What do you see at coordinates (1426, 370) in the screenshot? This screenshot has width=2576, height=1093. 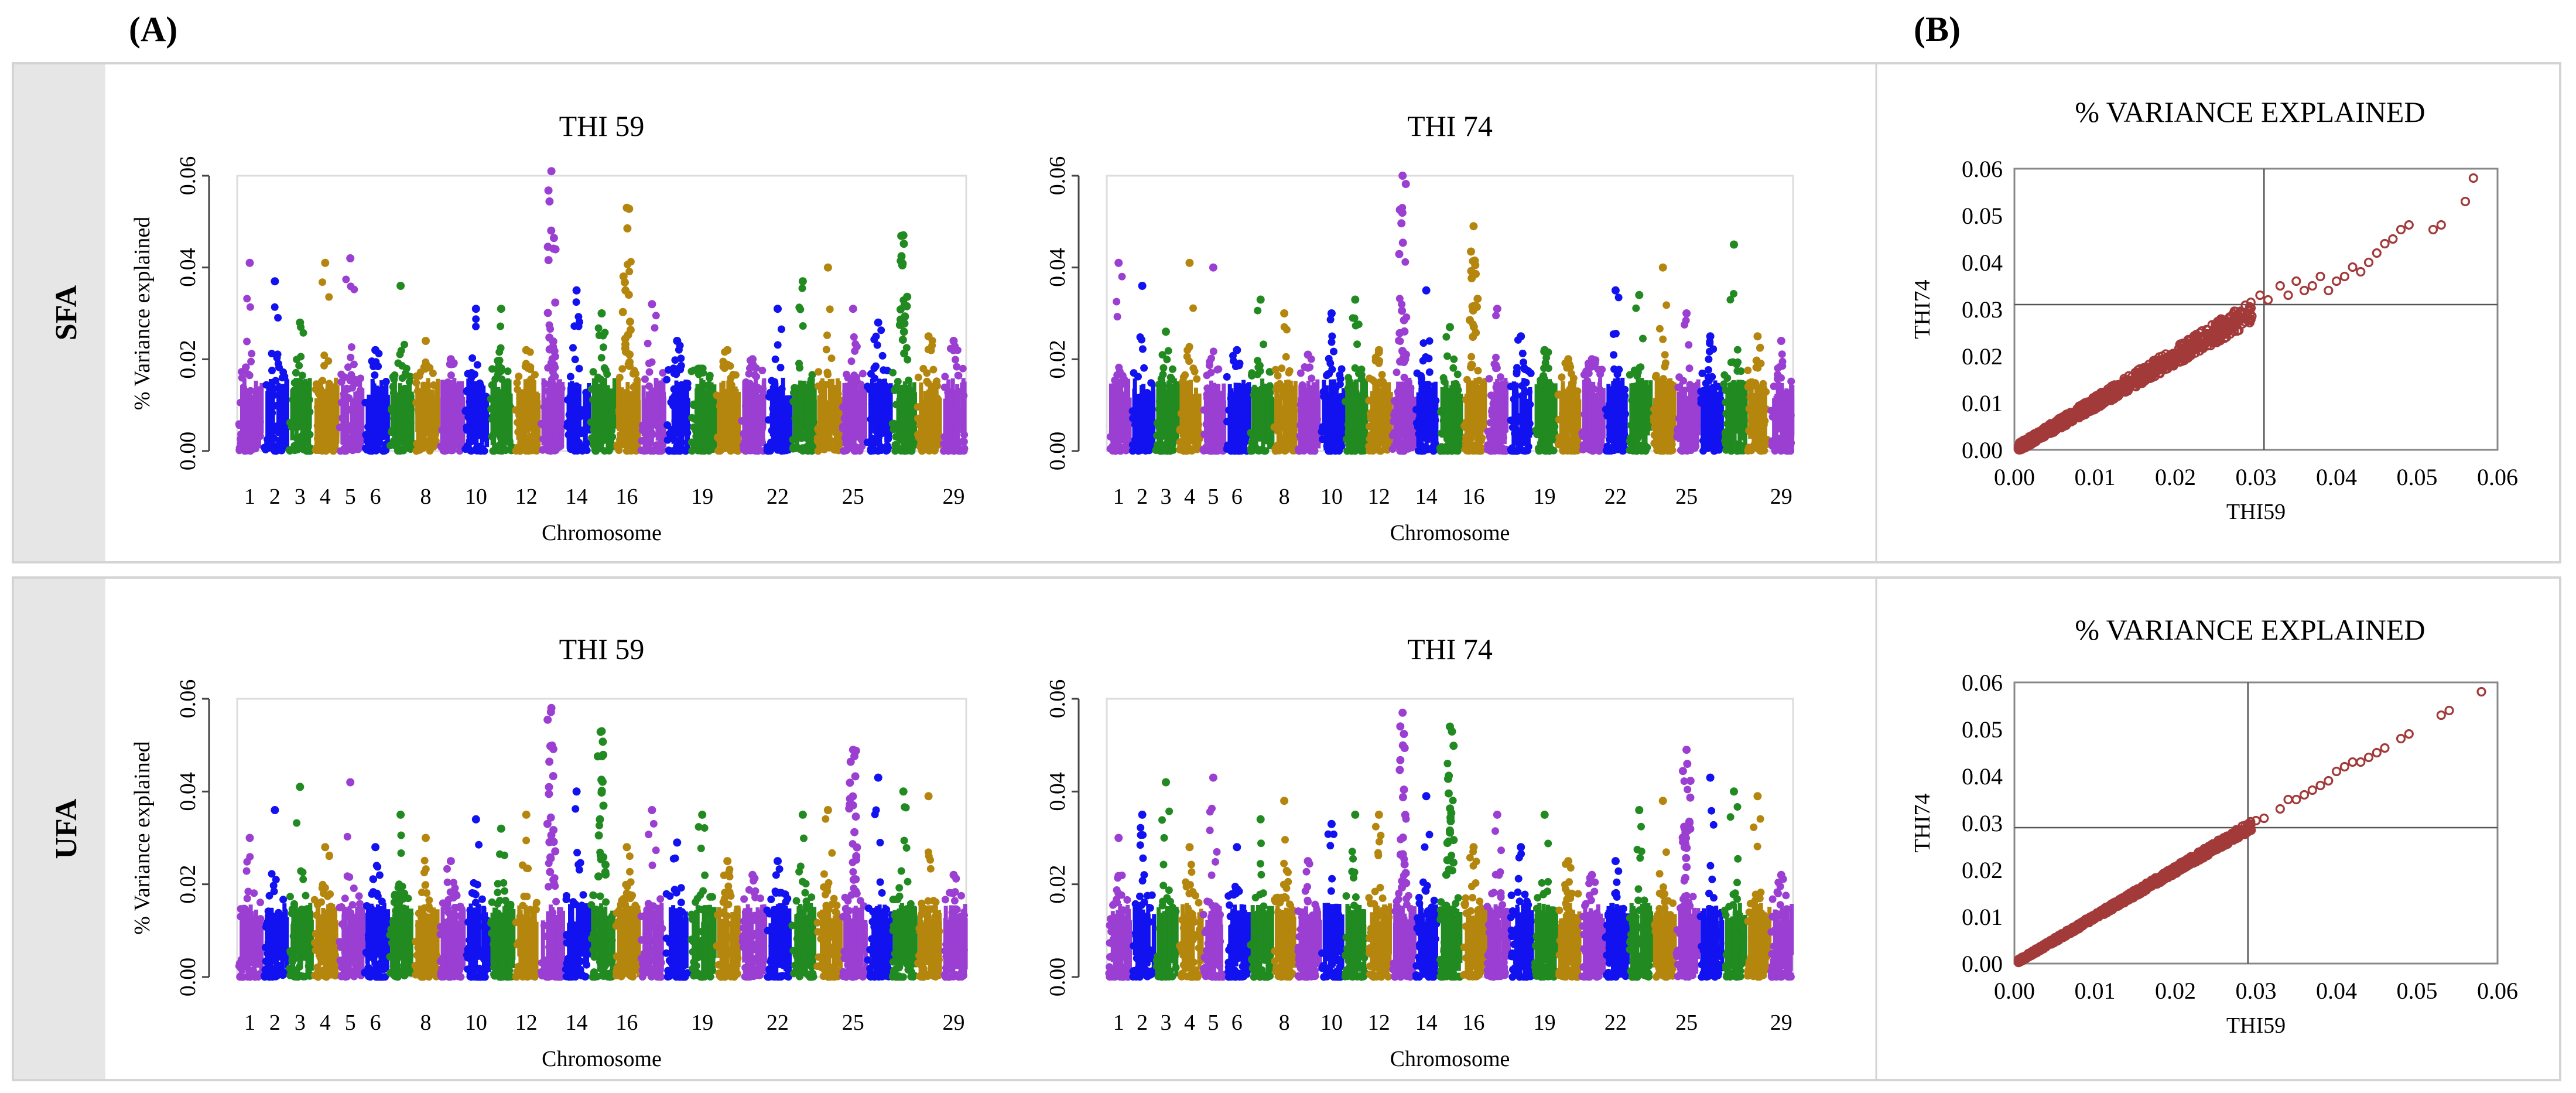 I see `chromosome-14-points` at bounding box center [1426, 370].